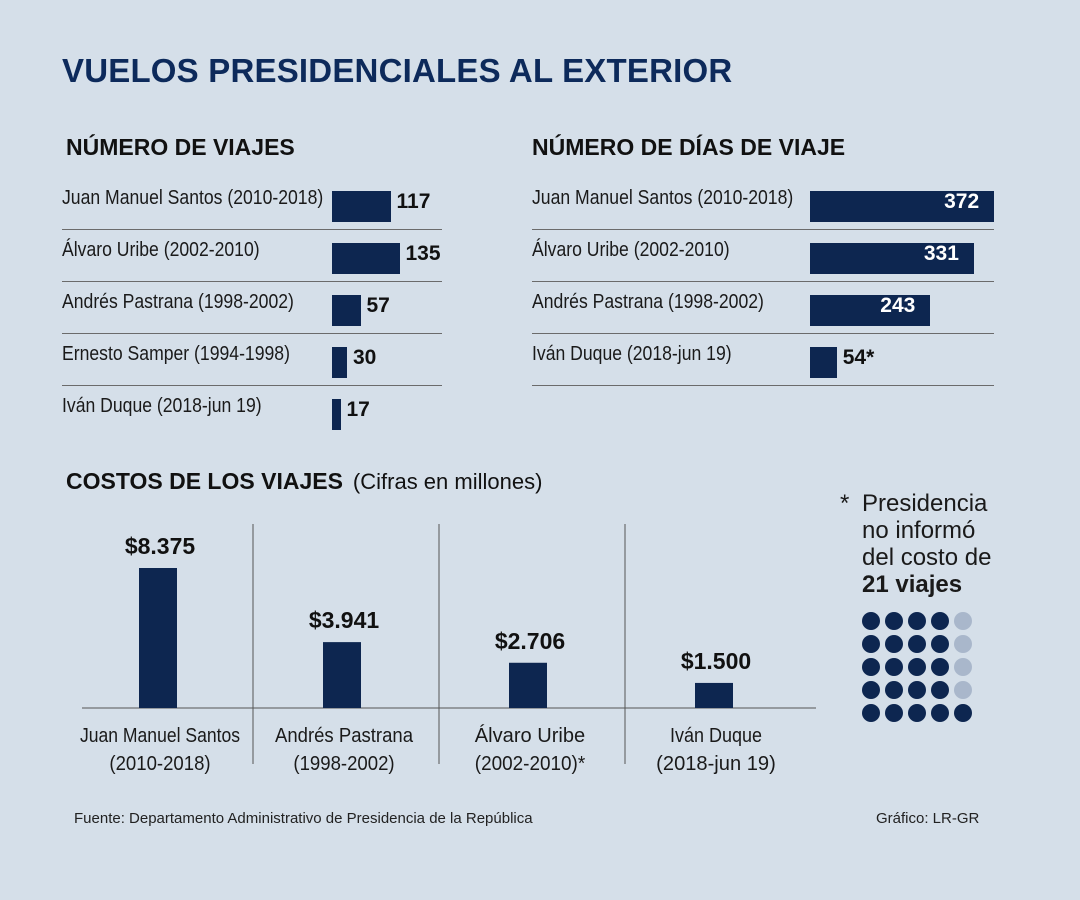 The image size is (1080, 900). I want to click on trips-label: Ernesto Samper (1994-1998), so click(176, 354).